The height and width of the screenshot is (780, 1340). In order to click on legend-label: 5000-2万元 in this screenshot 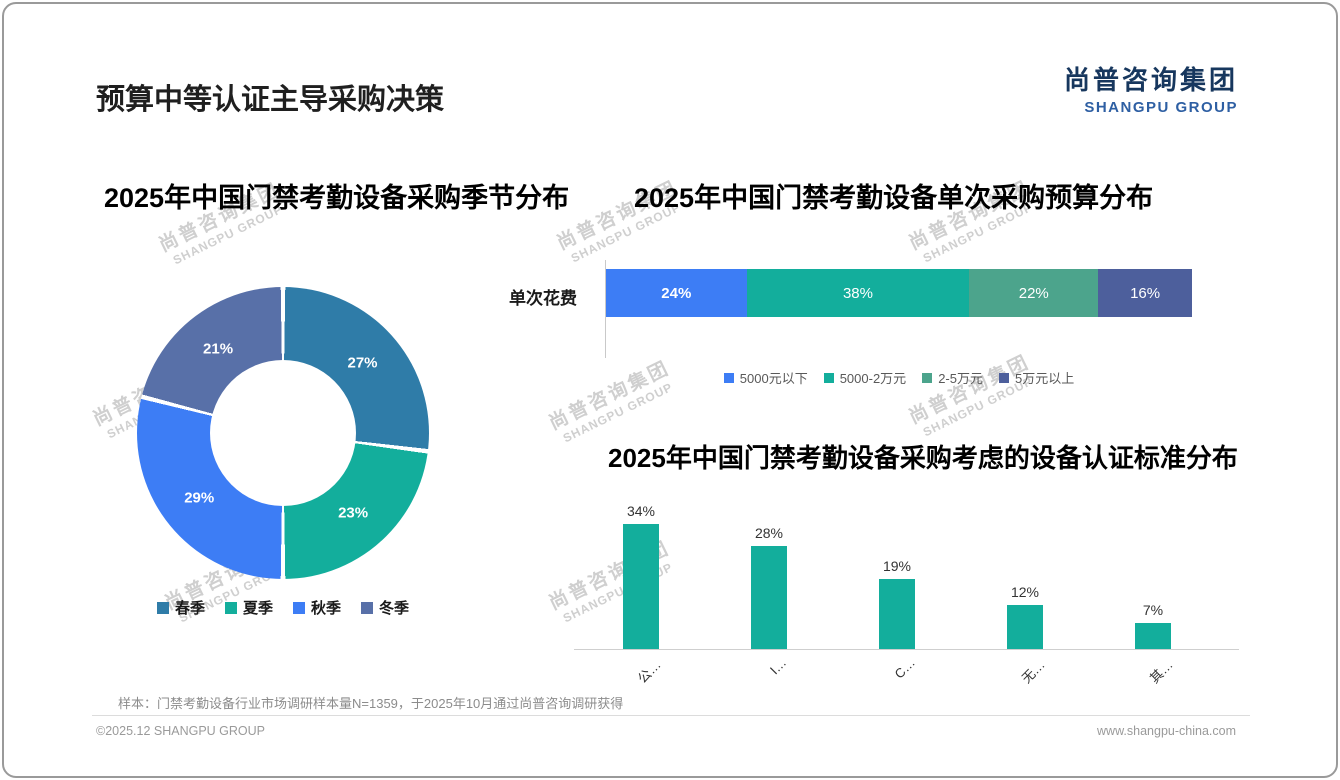, I will do `click(873, 378)`.